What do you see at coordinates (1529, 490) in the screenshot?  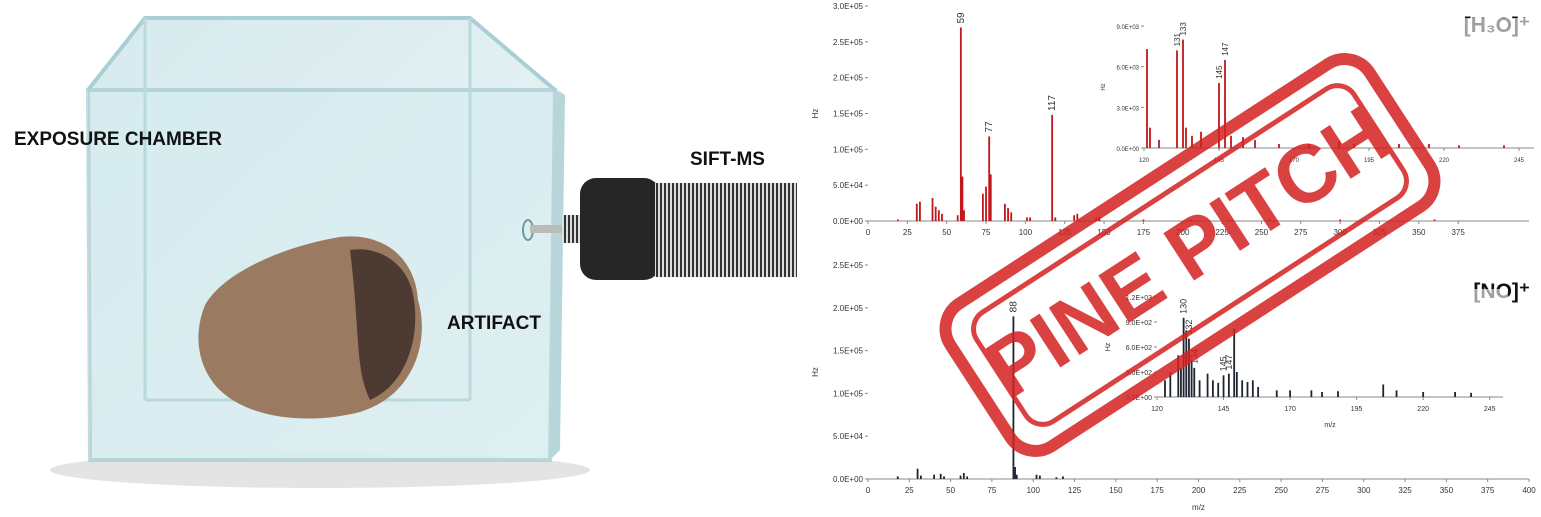 I see `x-tick-label: 400` at bounding box center [1529, 490].